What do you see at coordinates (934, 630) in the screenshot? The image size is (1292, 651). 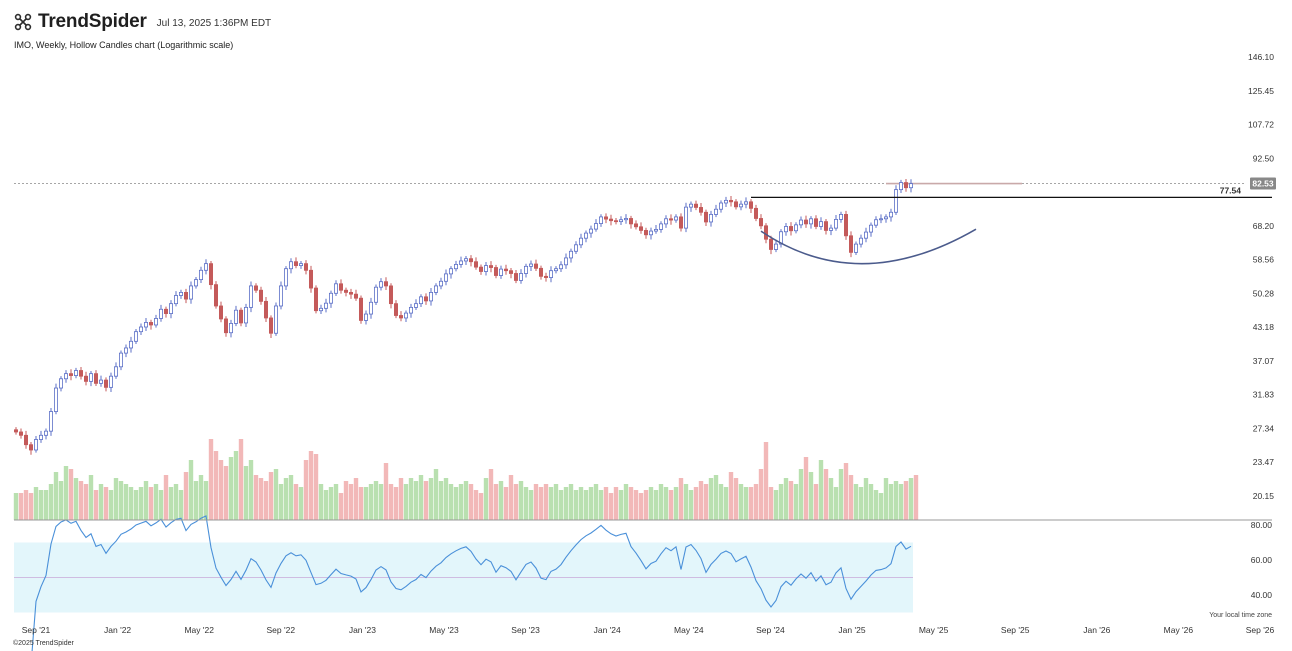 I see `time-tick-label: May '25` at bounding box center [934, 630].